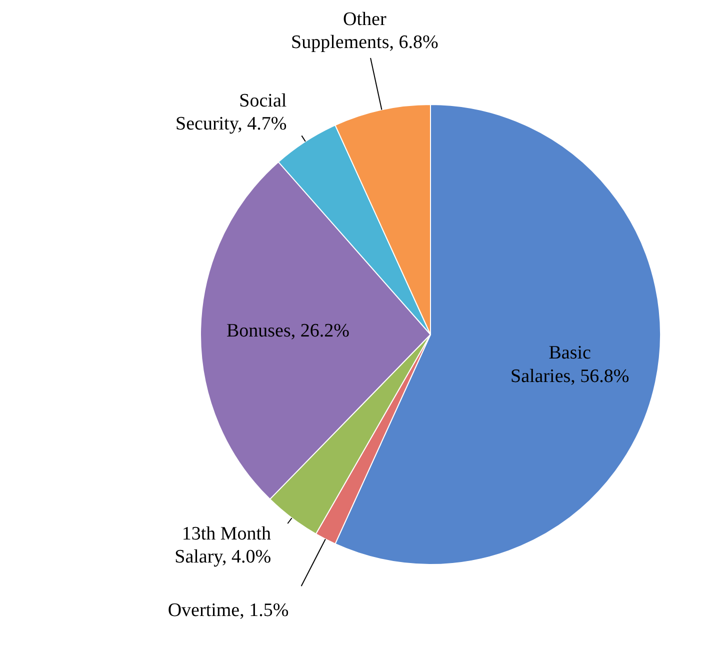 Image resolution: width=702 pixels, height=652 pixels. I want to click on slice-label: Overtime, 1.5%, so click(228, 611).